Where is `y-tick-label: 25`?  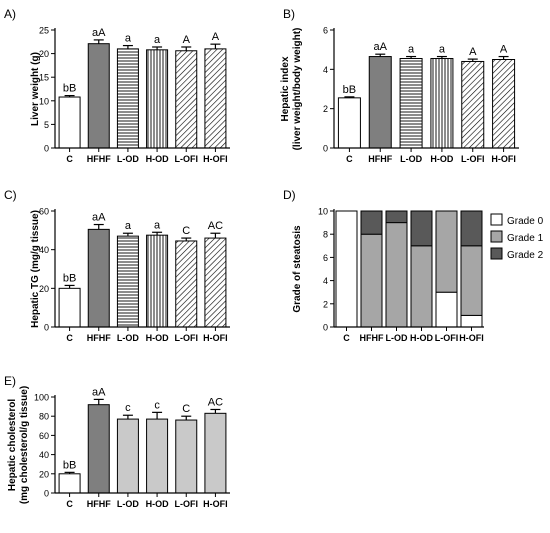
y-tick-label: 25 is located at coordinates (44, 31).